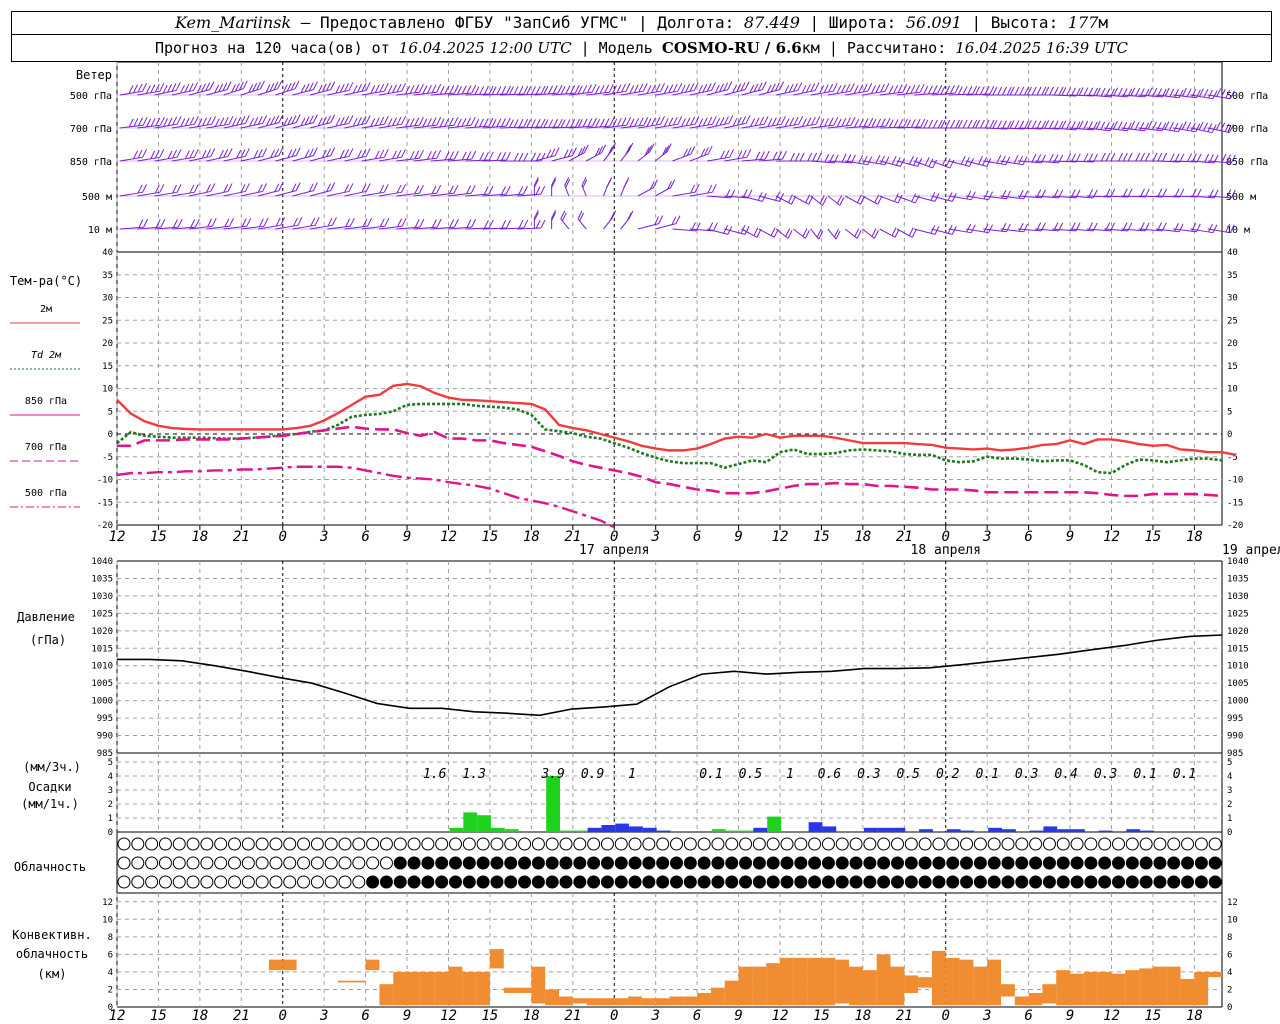 This screenshot has width=1280, height=1024. I want to click on precip-total-label: 0.1, so click(986, 774).